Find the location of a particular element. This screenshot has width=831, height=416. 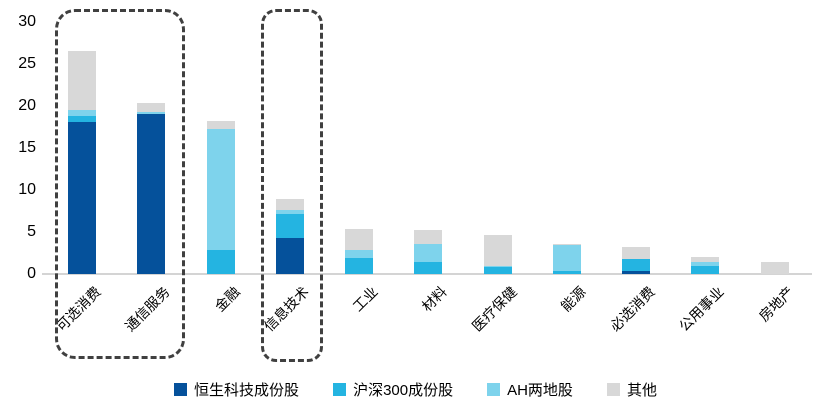

x-category-label-房地产: 房地产 is located at coordinates (776, 304).